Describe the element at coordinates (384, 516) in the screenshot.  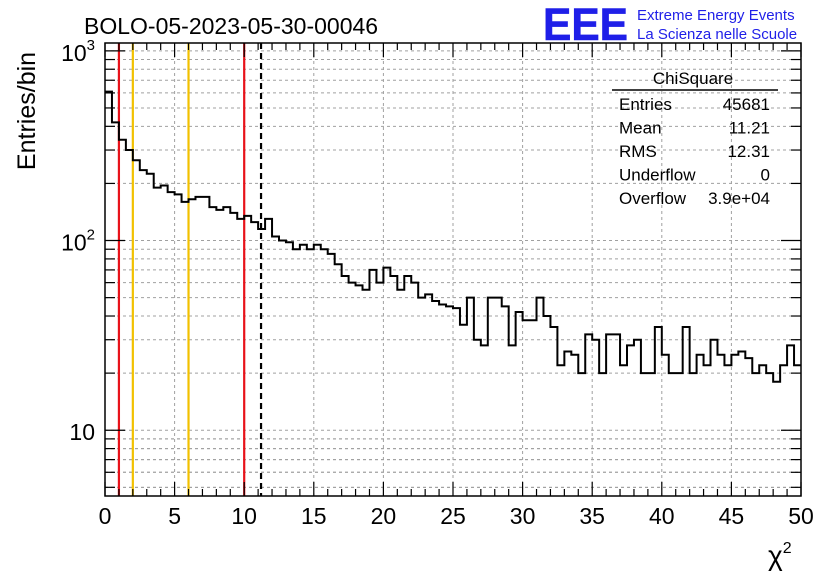
I see `x-tick-label: 20` at that location.